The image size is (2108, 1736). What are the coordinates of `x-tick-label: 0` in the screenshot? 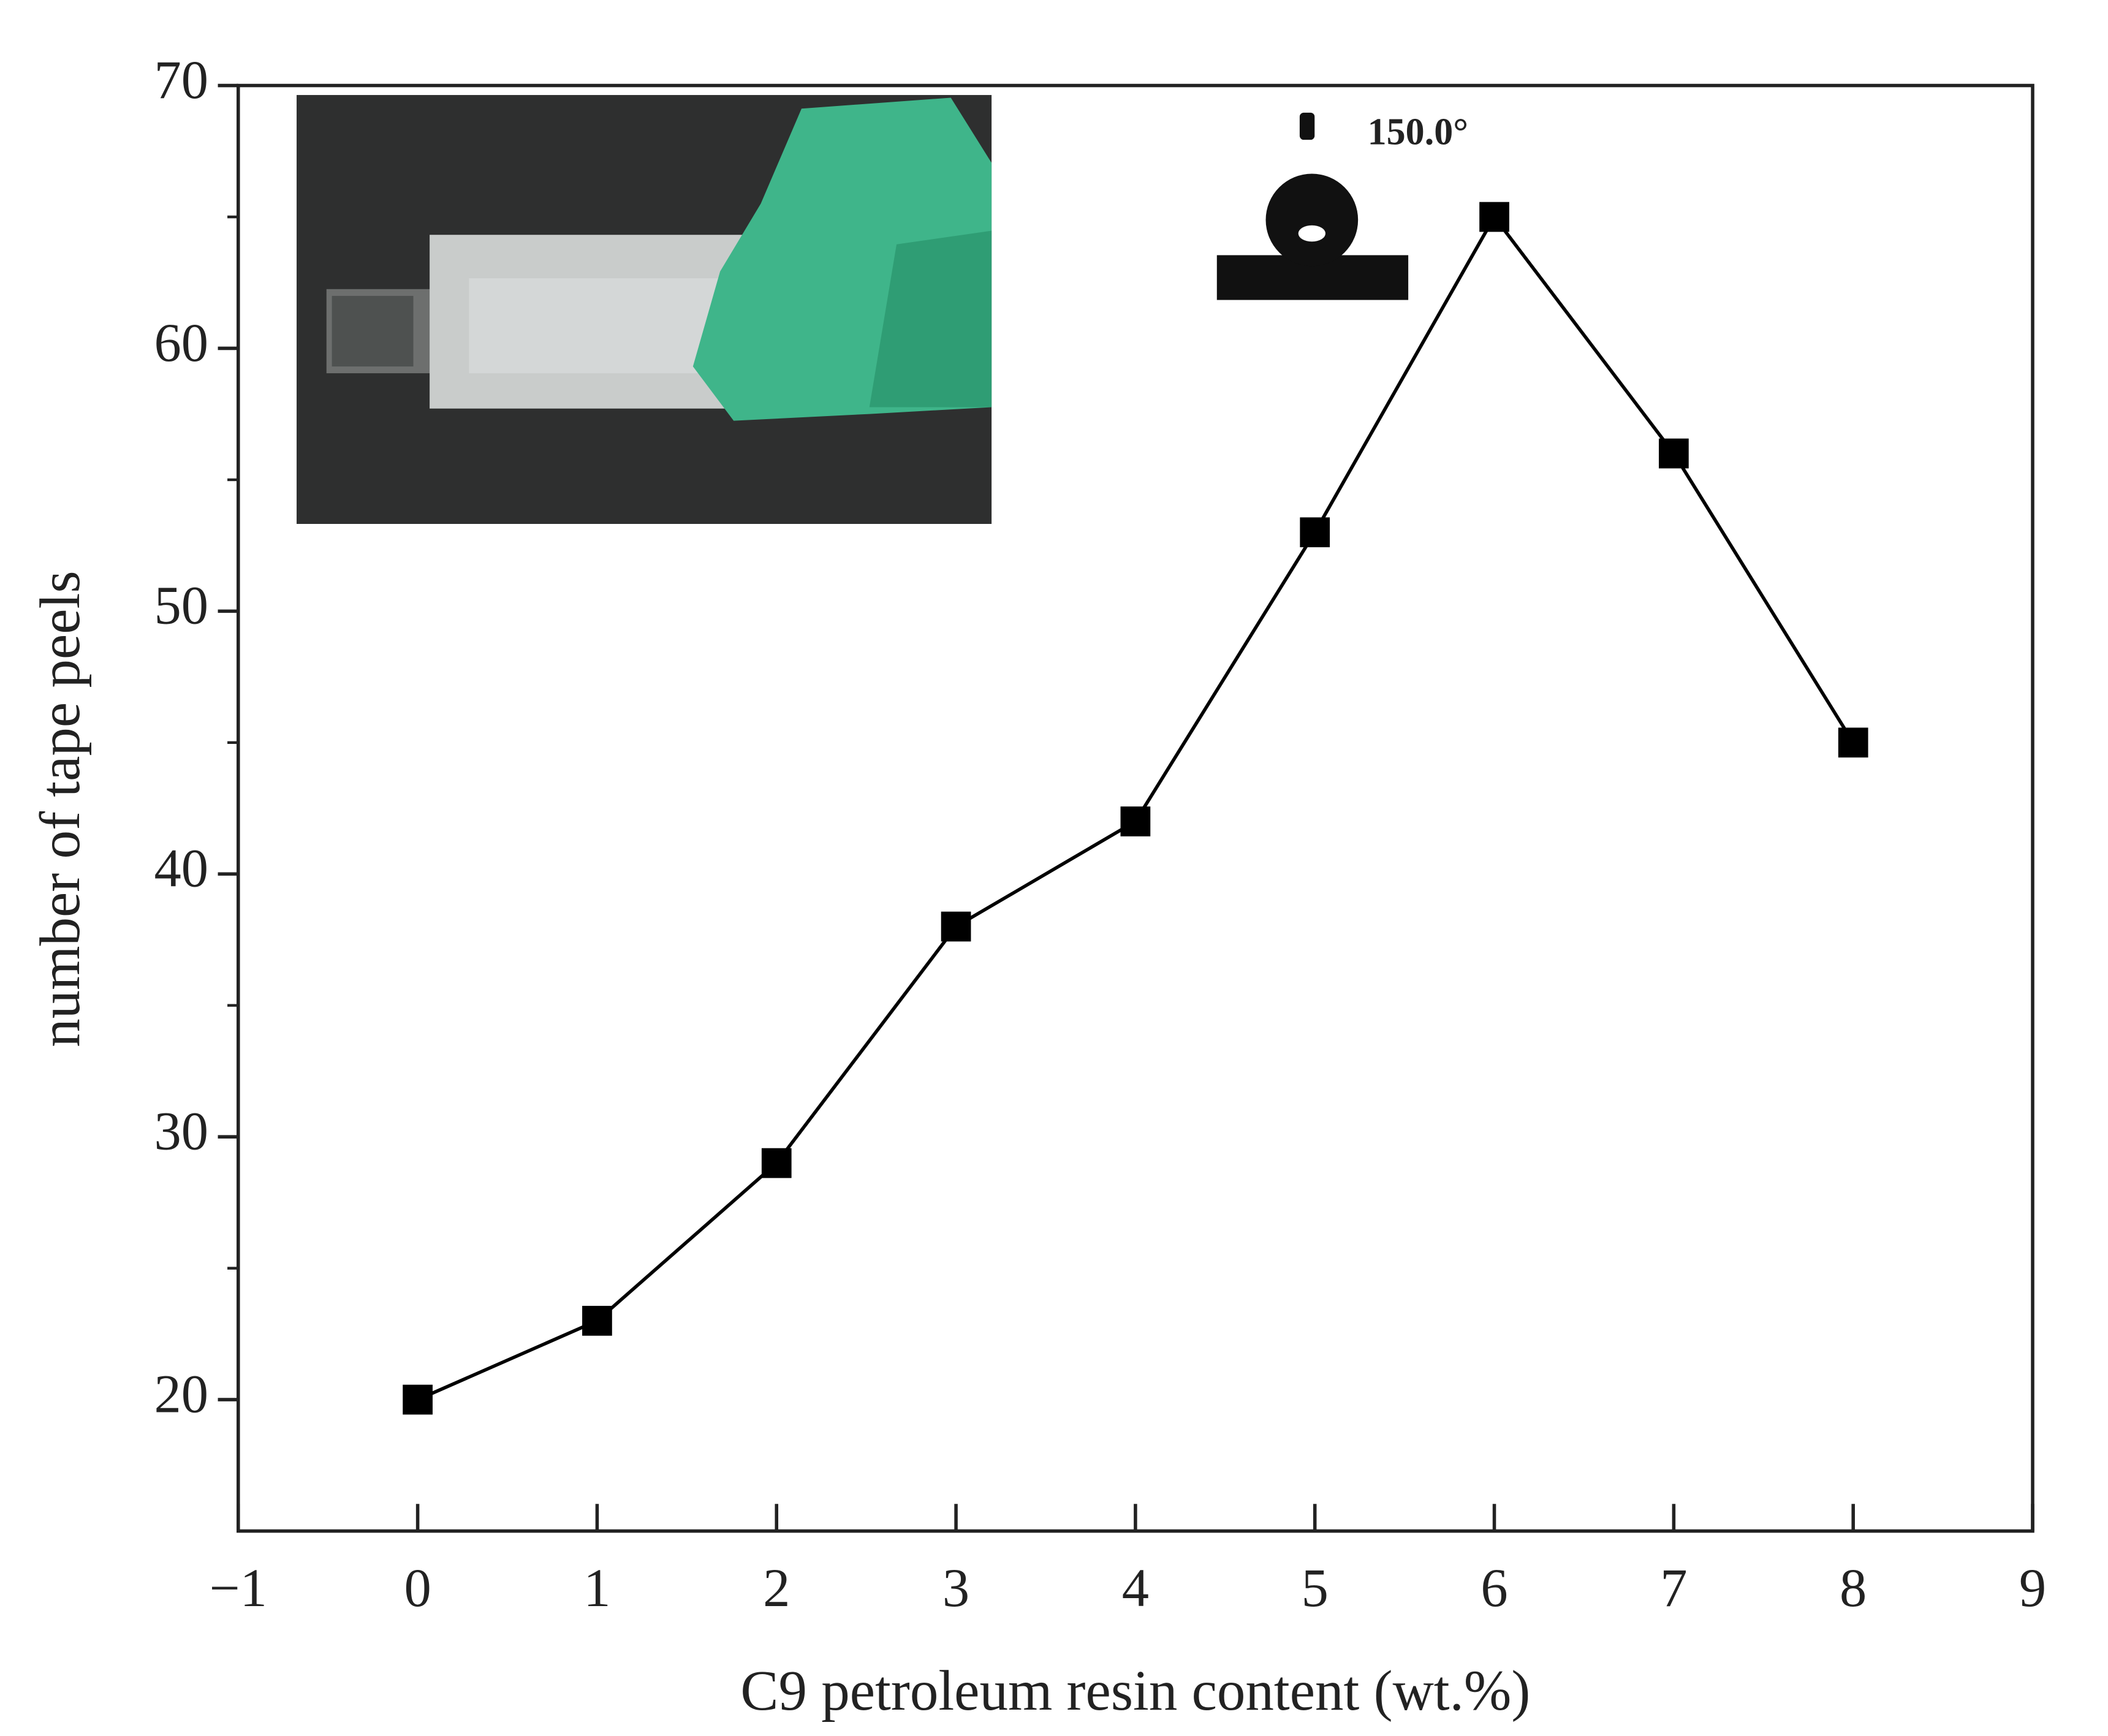 It's located at (417, 1588).